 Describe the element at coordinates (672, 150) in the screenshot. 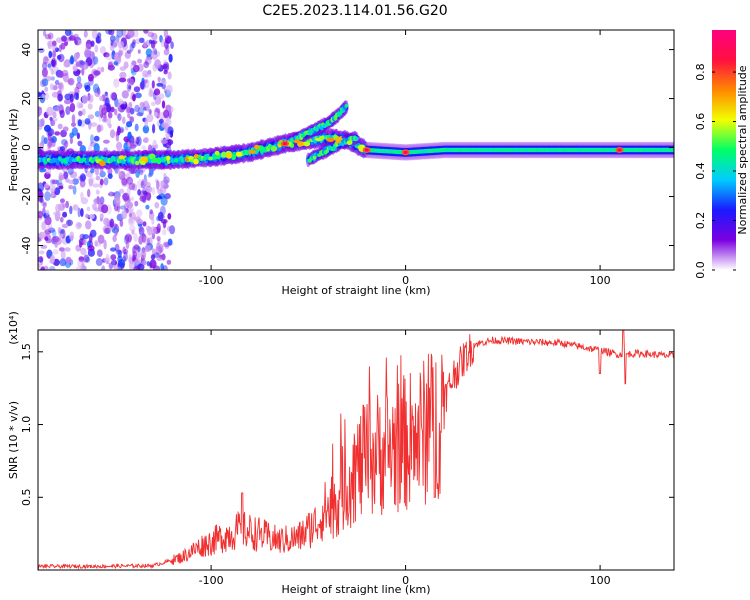

I see `band-peak` at that location.